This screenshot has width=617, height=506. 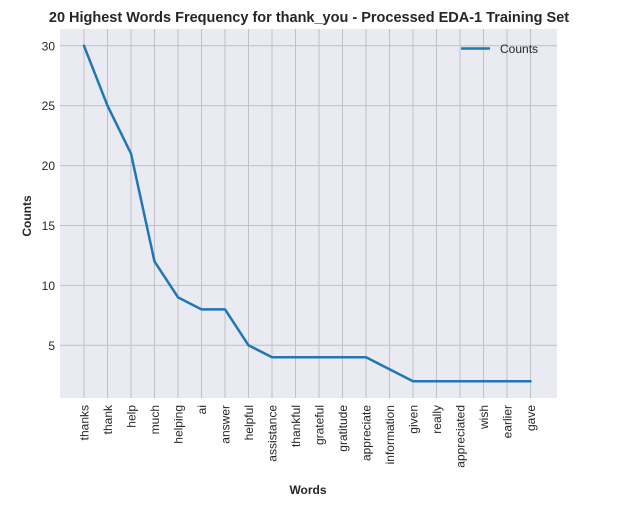 What do you see at coordinates (519, 49) in the screenshot?
I see `legend-label-counts: Counts` at bounding box center [519, 49].